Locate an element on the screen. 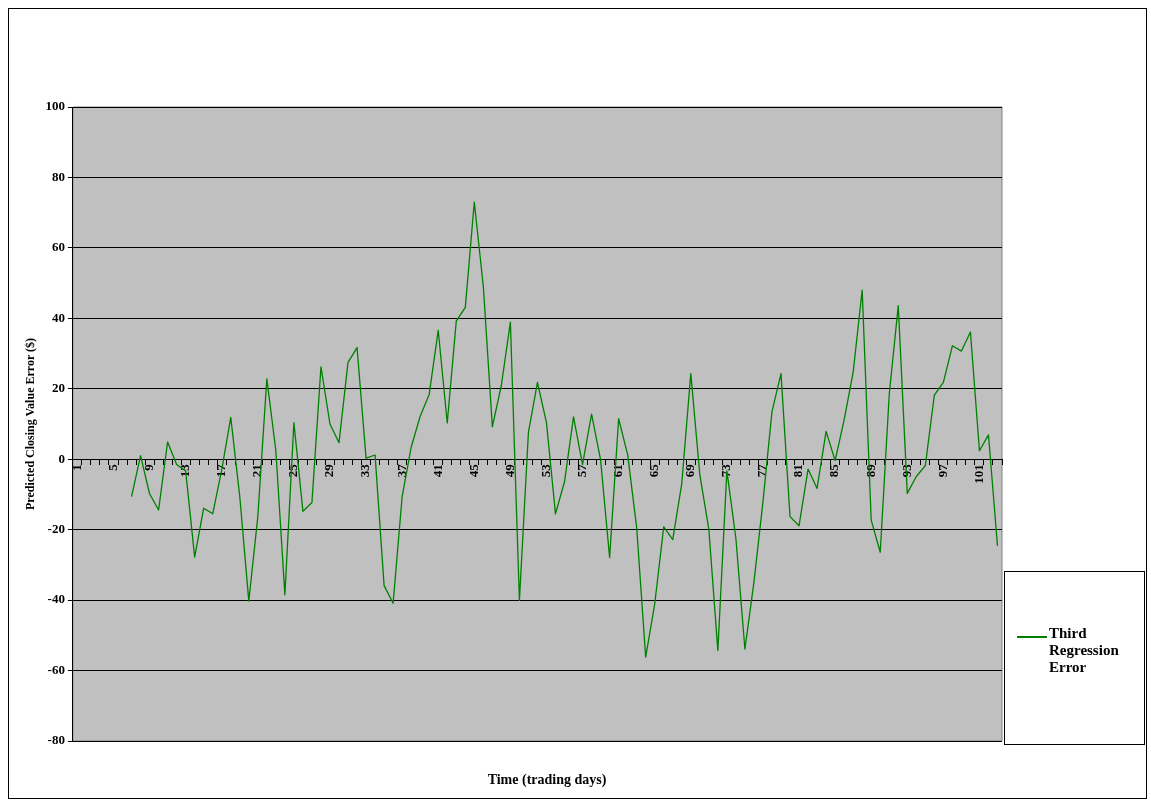 This screenshot has width=1151, height=807. y-tick-label: 80 is located at coordinates (58, 176).